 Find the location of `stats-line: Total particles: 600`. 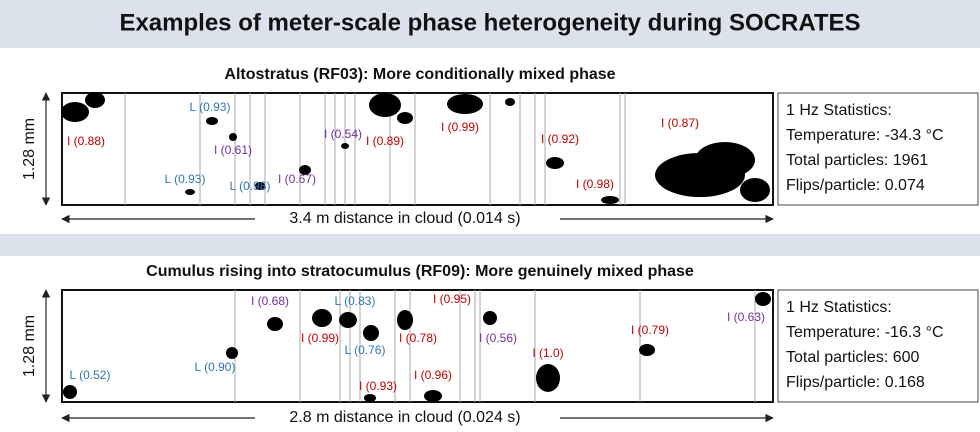

stats-line: Total particles: 600 is located at coordinates (853, 357).